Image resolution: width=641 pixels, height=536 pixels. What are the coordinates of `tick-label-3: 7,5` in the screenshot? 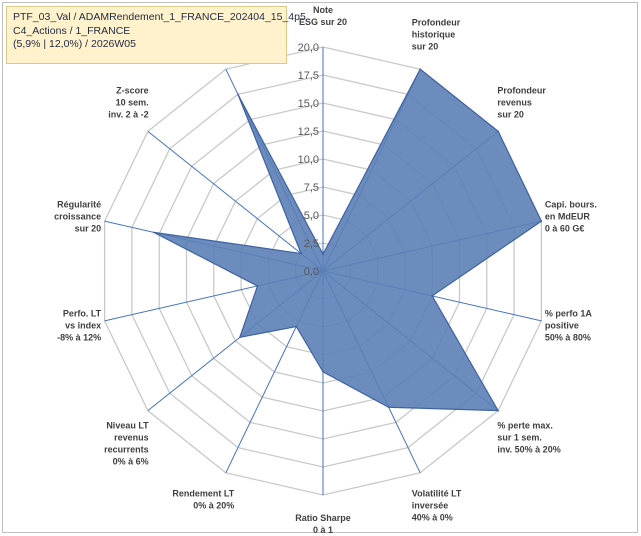 It's located at (311, 188).